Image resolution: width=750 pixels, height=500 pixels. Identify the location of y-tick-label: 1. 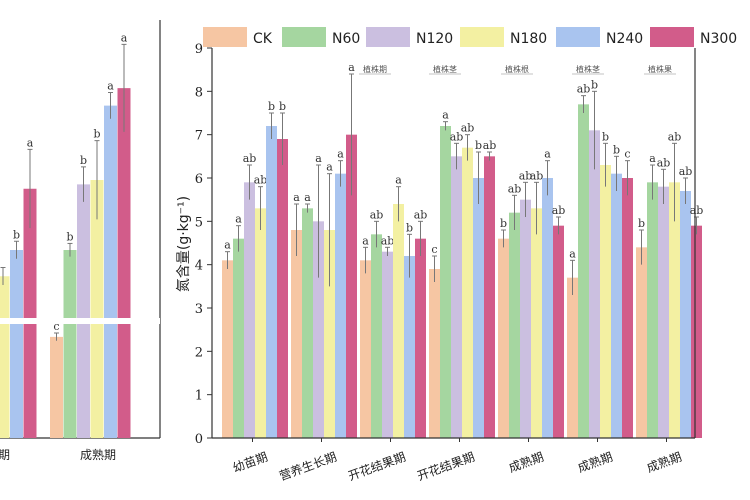
(199, 396).